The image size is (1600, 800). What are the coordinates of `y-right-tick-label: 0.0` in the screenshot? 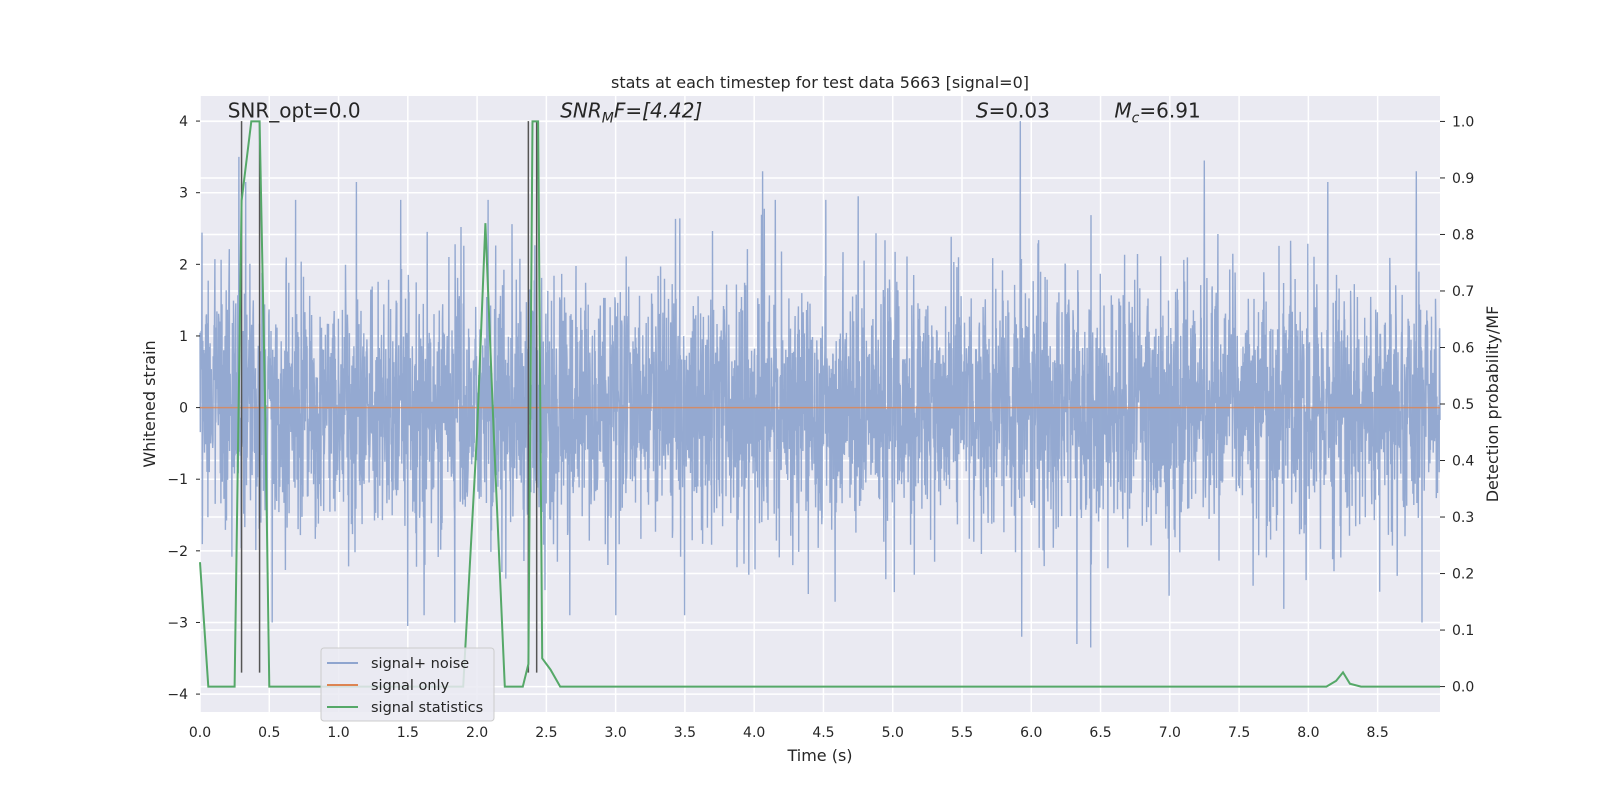 It's located at (1463, 688).